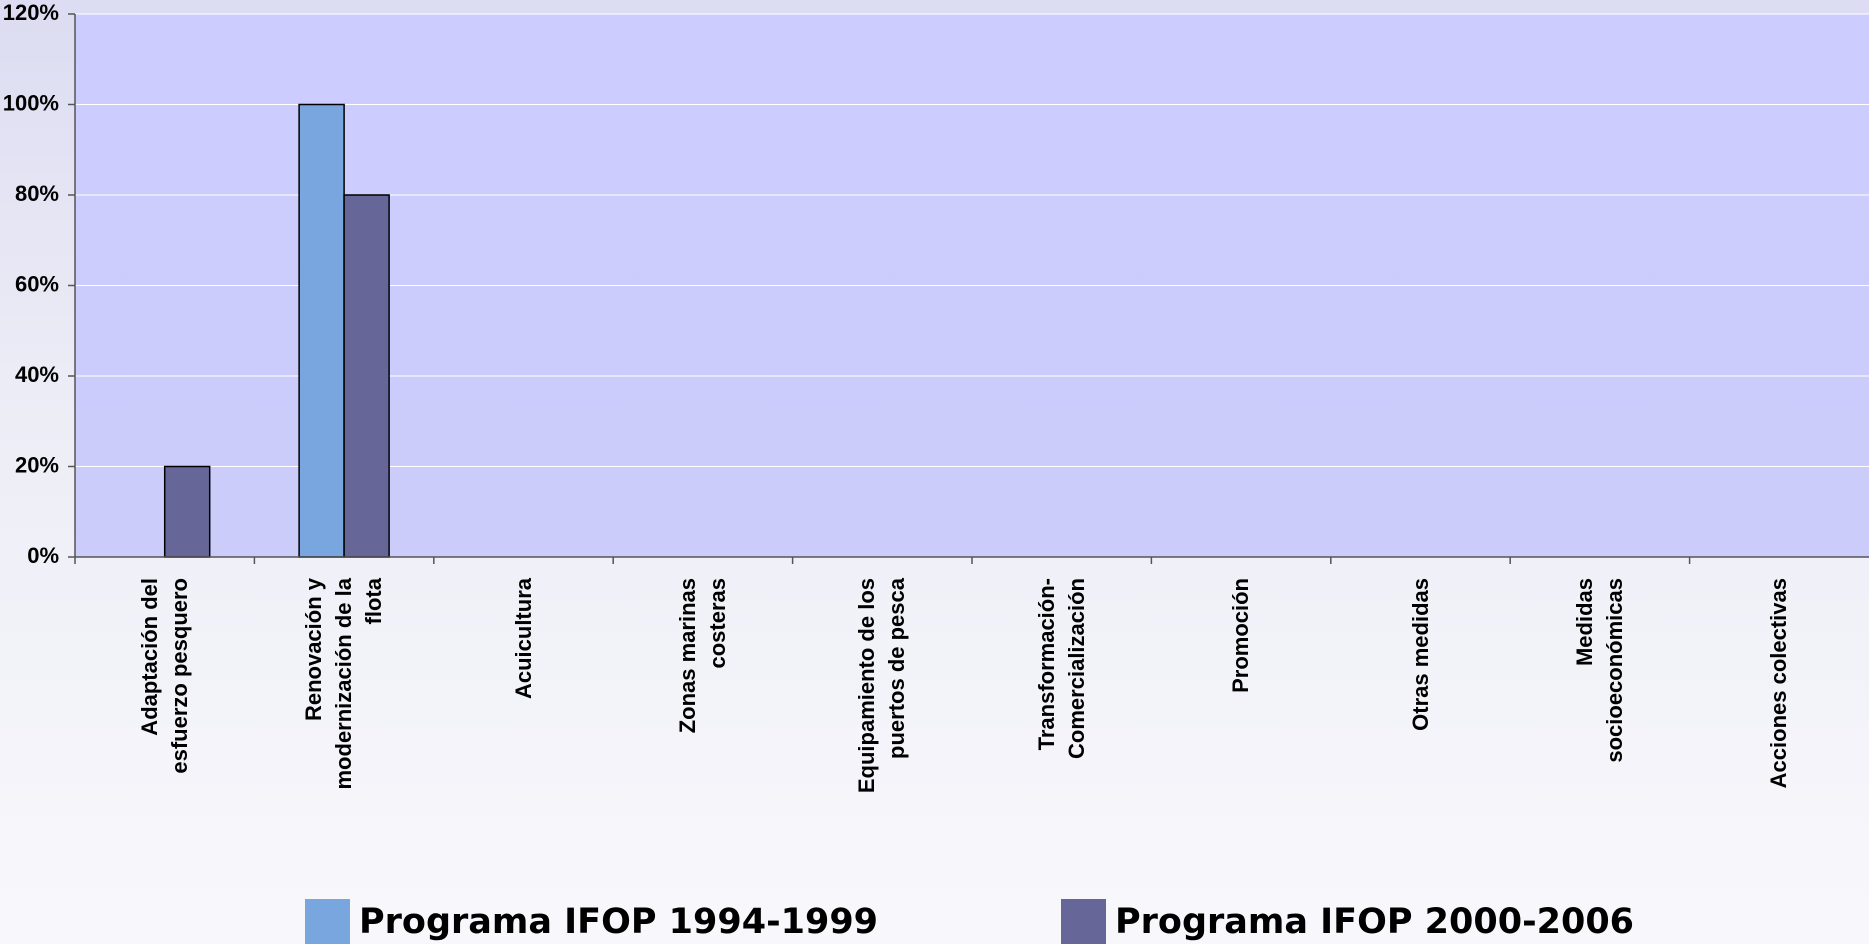 This screenshot has height=944, width=1869. Describe the element at coordinates (1061, 668) in the screenshot. I see `x-tick-label: Transformación-Comercialización` at that location.